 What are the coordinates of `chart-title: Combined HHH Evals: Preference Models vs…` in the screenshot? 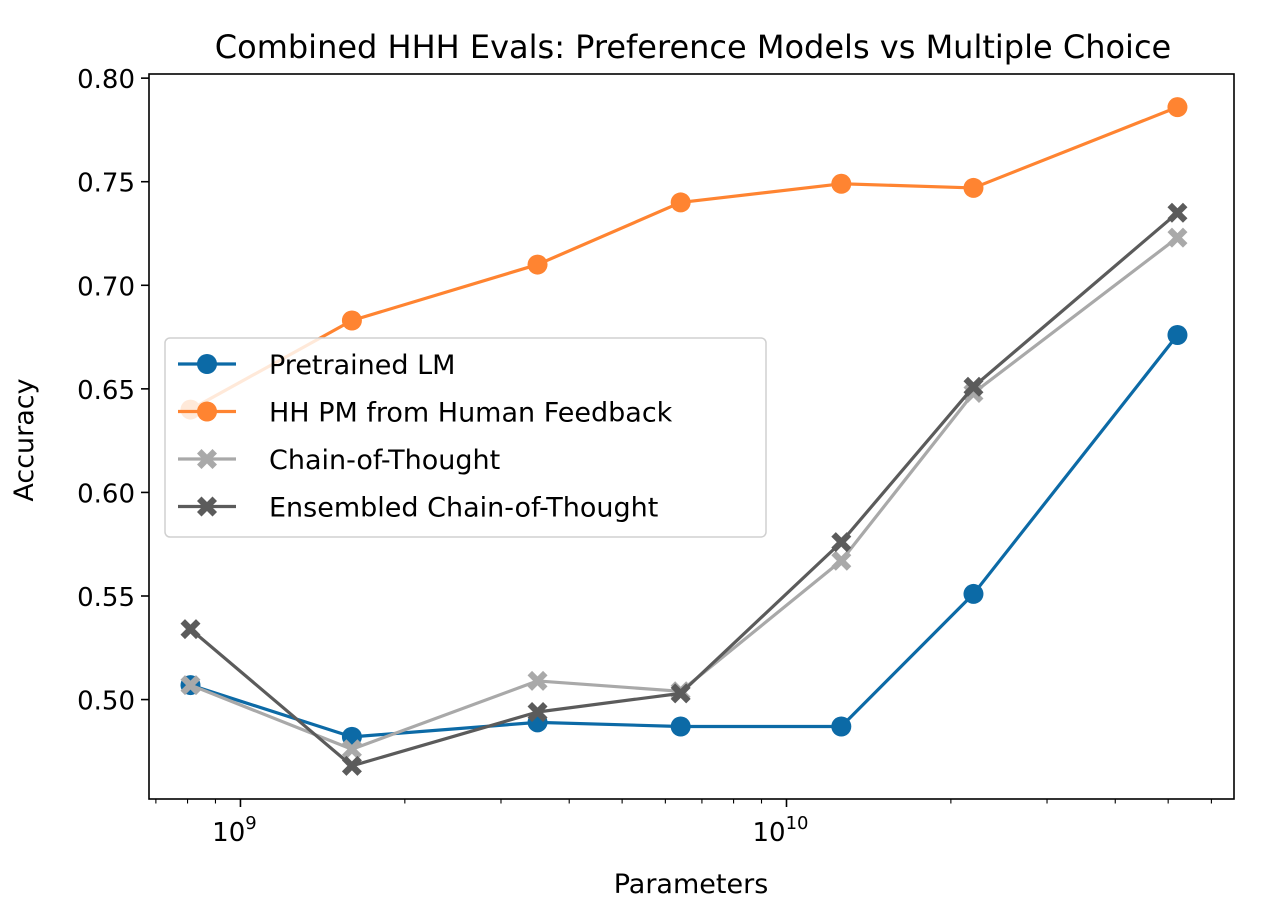 It's located at (693, 47).